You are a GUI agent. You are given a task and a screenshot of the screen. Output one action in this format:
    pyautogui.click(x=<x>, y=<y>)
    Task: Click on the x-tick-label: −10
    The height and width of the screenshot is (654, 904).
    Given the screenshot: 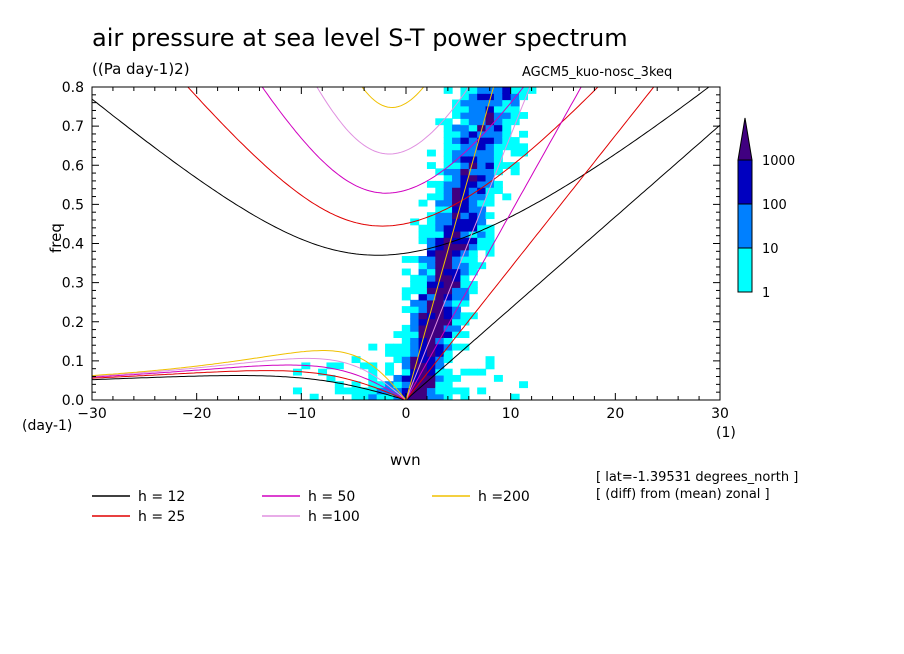 What is the action you would take?
    pyautogui.click(x=302, y=414)
    